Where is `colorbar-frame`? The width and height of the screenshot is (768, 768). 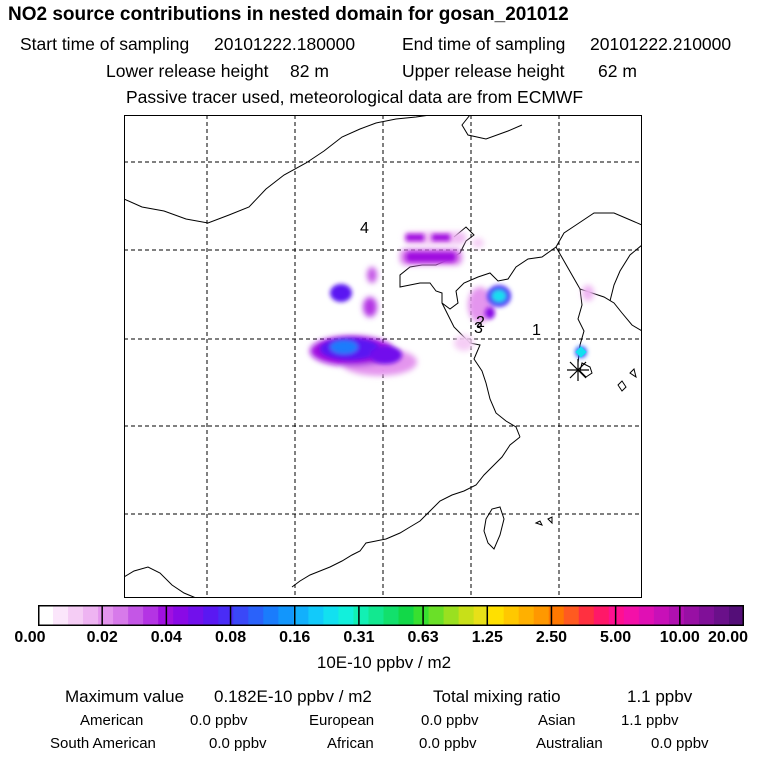 colorbar-frame is located at coordinates (391, 615).